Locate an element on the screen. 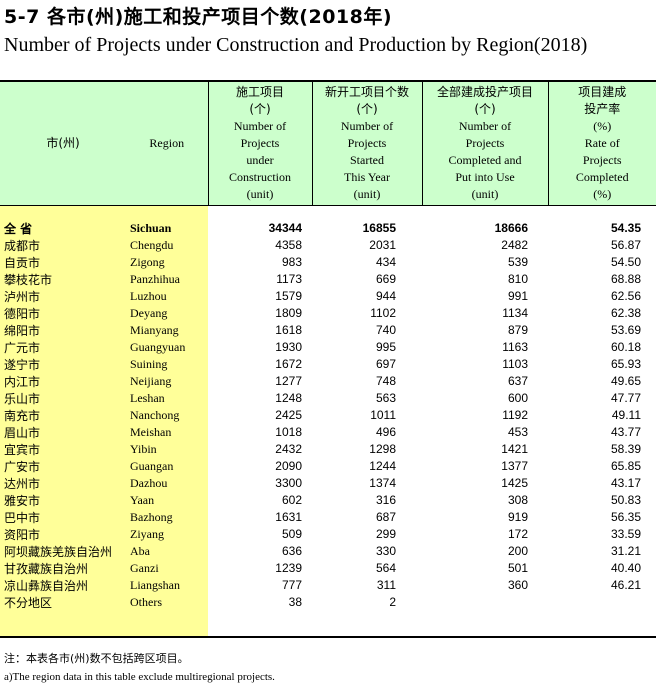 The image size is (656, 700). table-row: 巴中市 Bazhong 1631 687 919 56.35 is located at coordinates (328, 517).